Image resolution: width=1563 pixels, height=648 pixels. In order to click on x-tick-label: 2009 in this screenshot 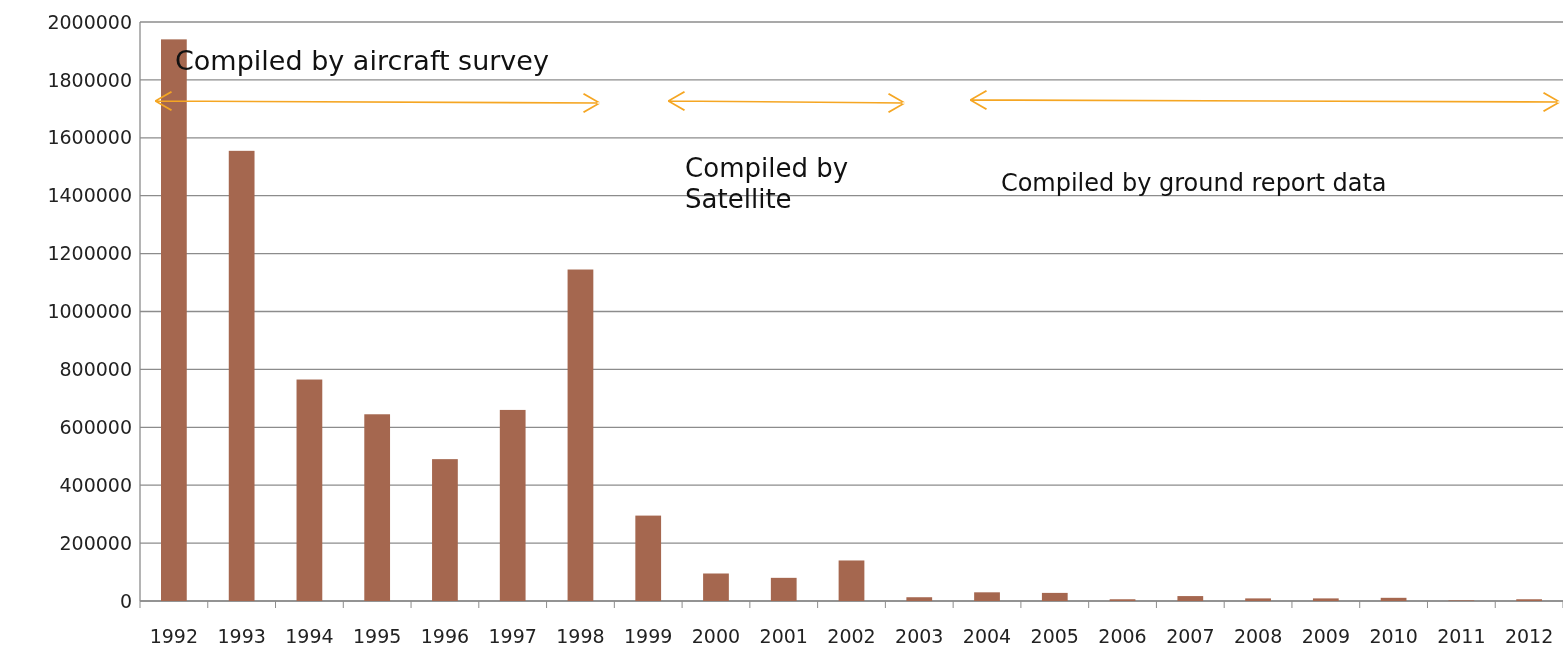, I will do `click(1326, 636)`.